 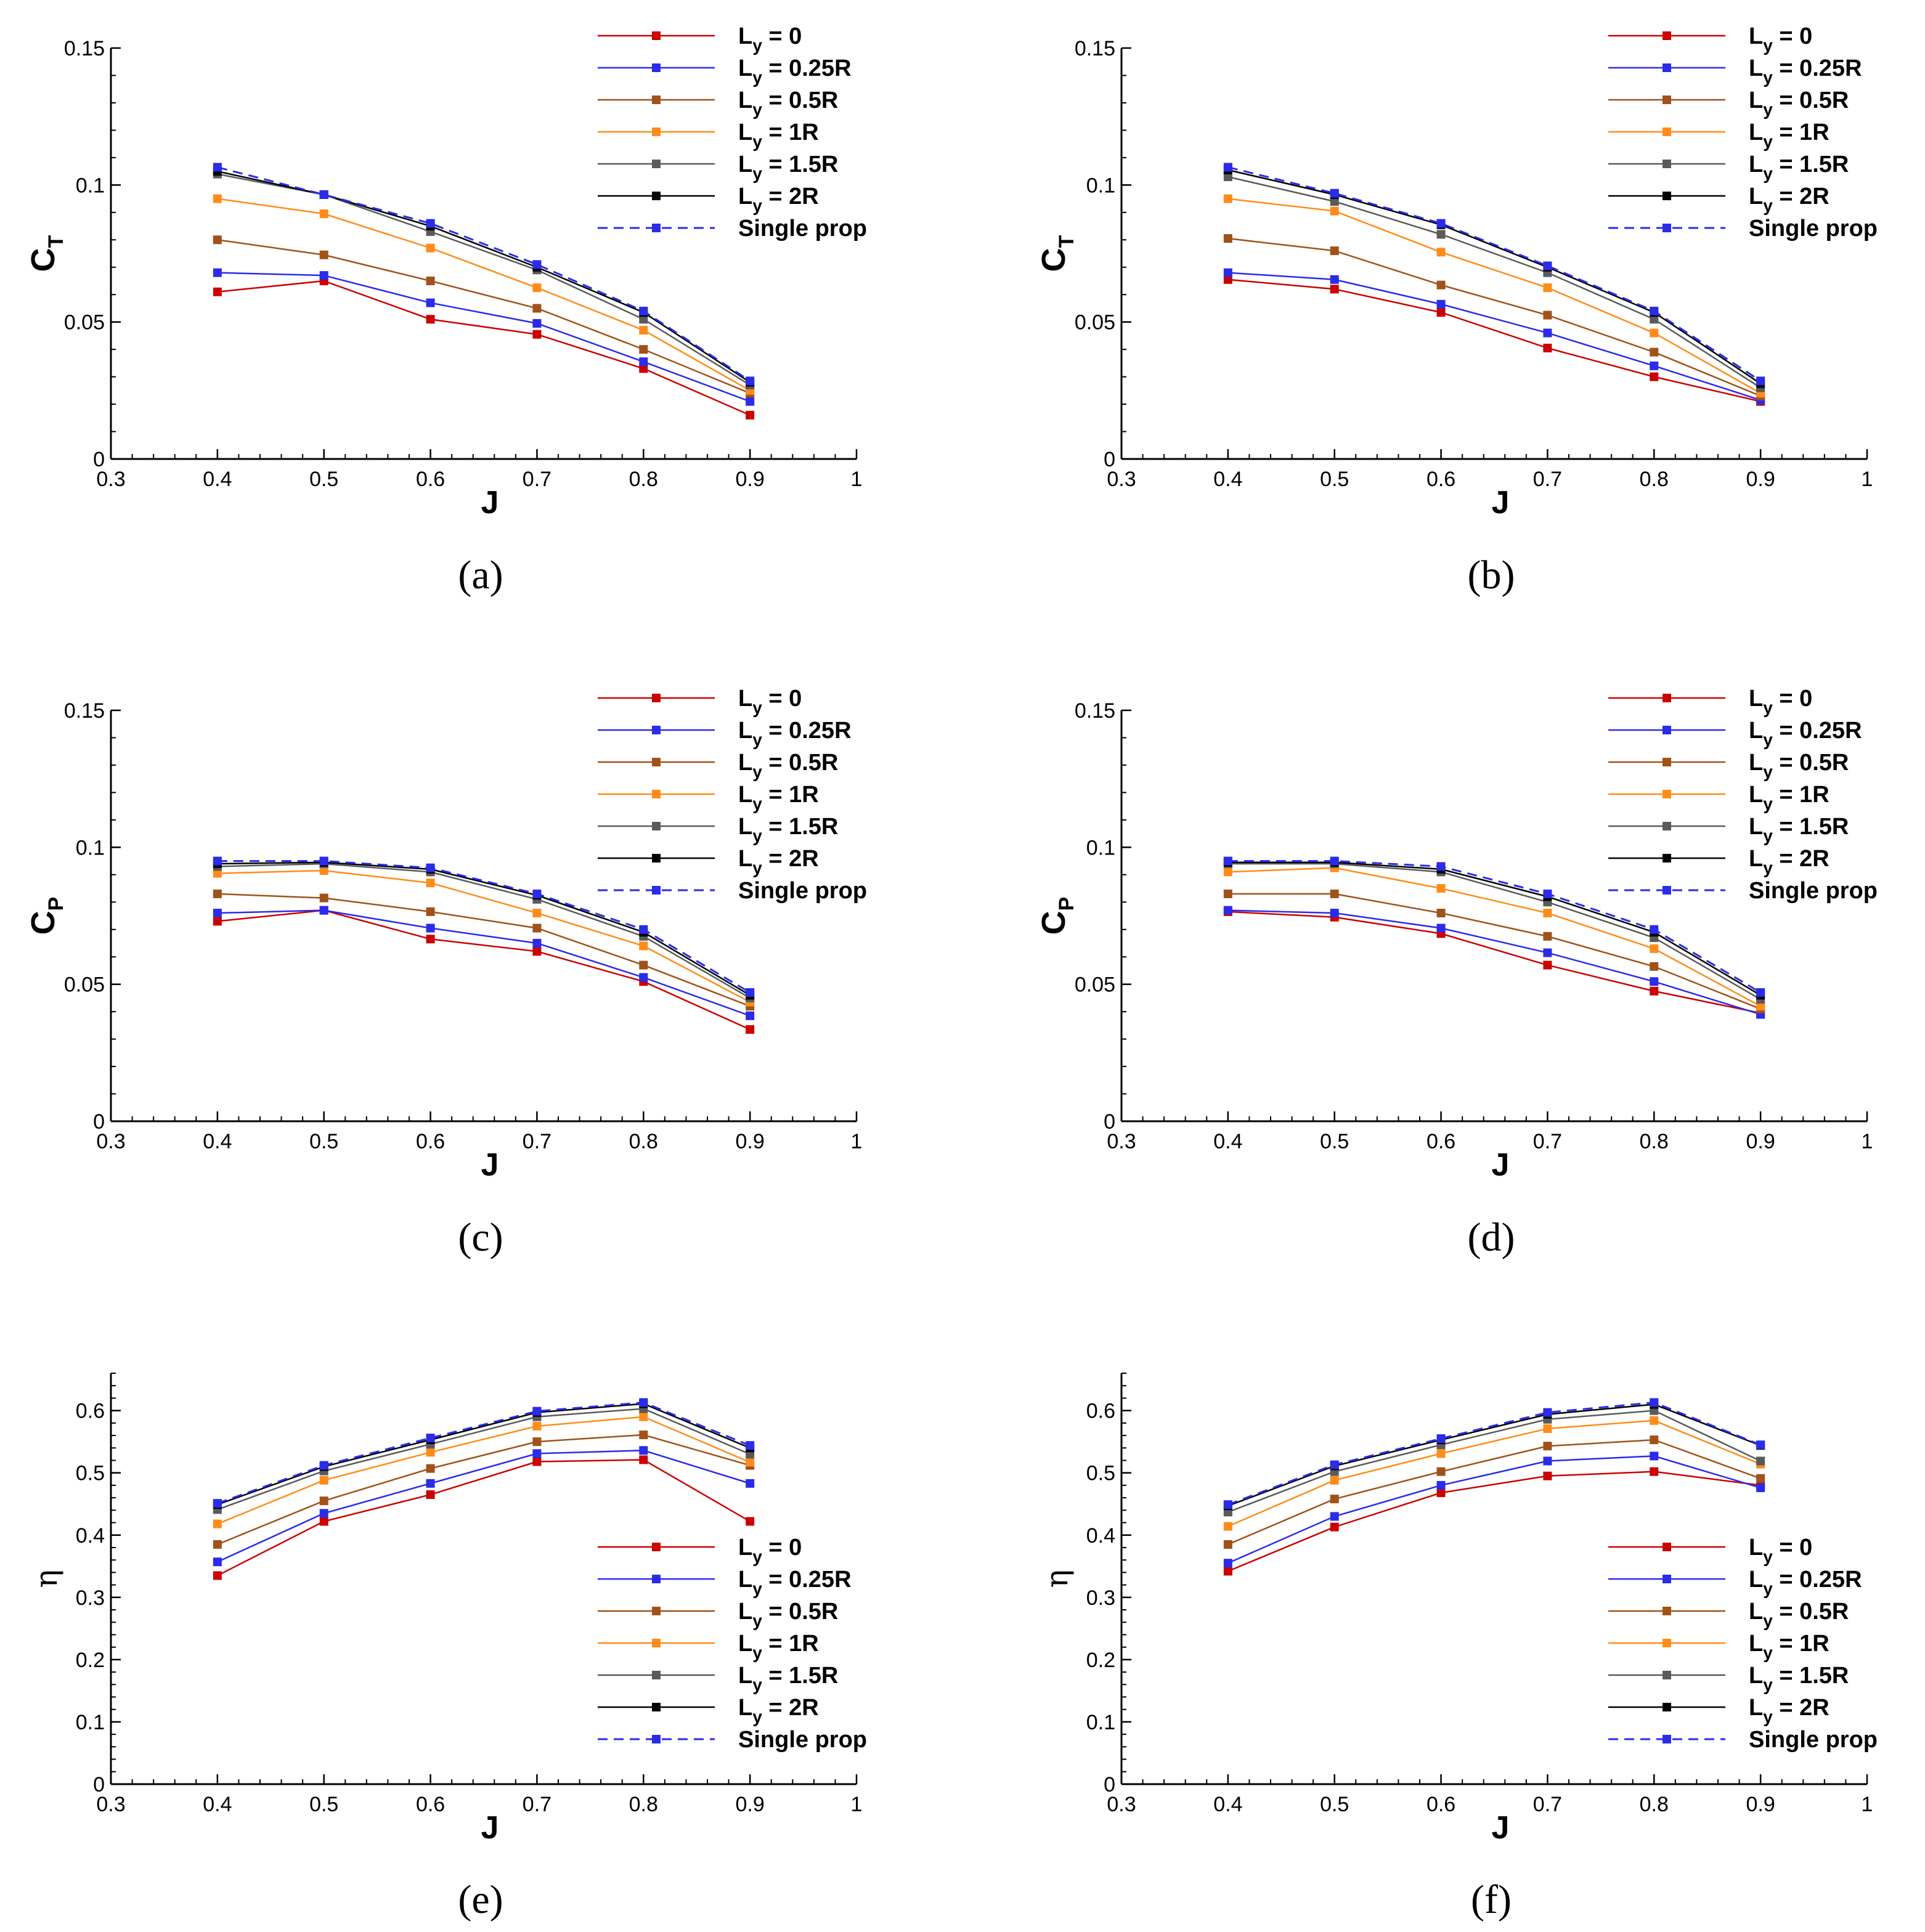 I want to click on x-tick-label: 0.8, so click(x=1654, y=1142).